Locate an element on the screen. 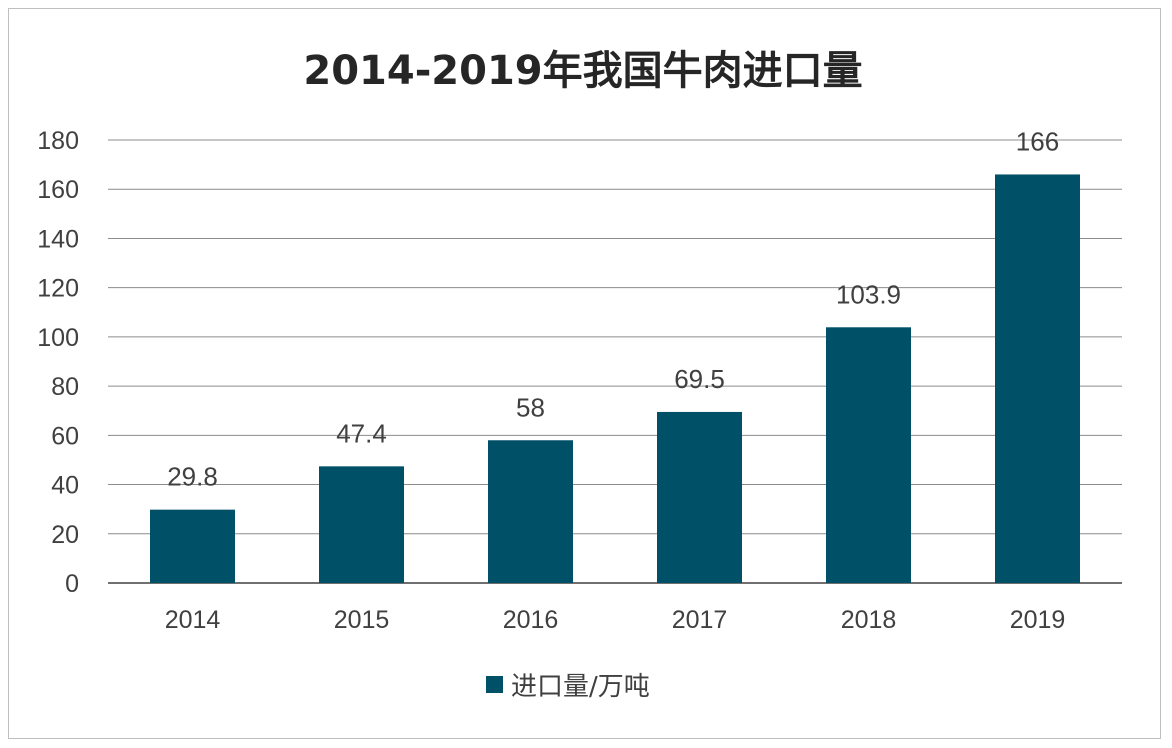 This screenshot has width=1172, height=748. y-tick-label: 40 is located at coordinates (65, 486).